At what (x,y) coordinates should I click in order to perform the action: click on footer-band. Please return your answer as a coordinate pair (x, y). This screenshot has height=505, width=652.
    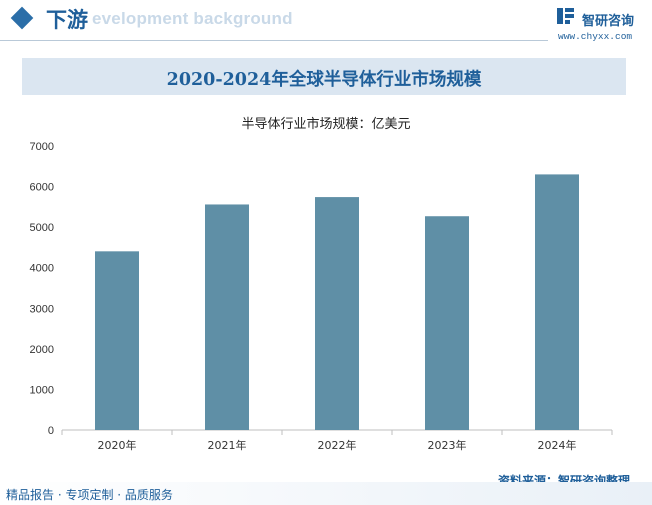
    Looking at the image, I should click on (326, 493).